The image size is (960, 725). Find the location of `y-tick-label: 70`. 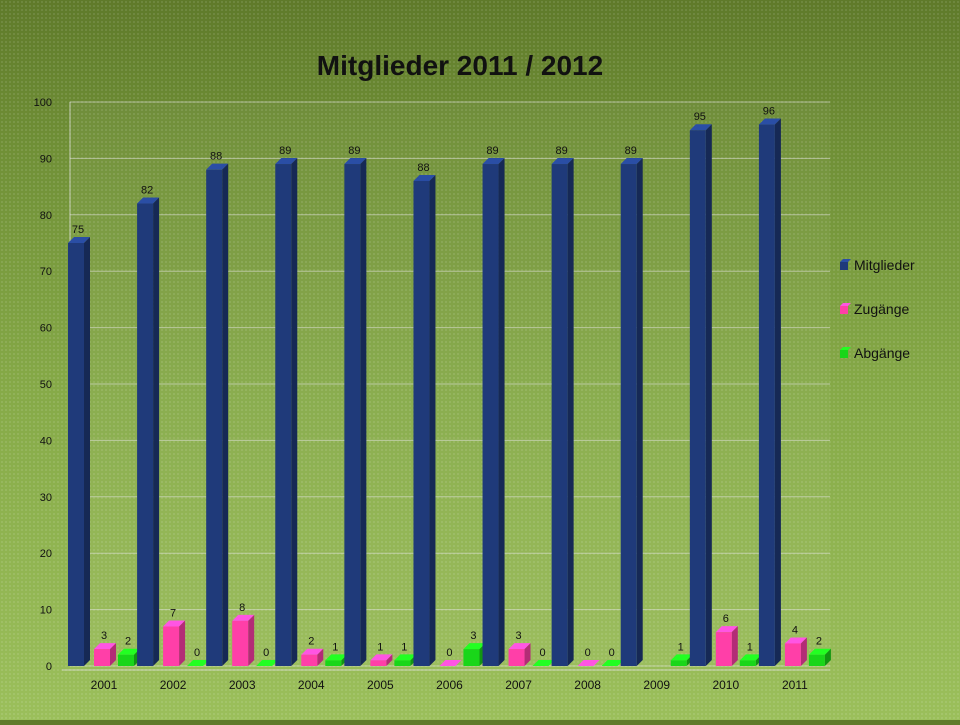

y-tick-label: 70 is located at coordinates (46, 272).